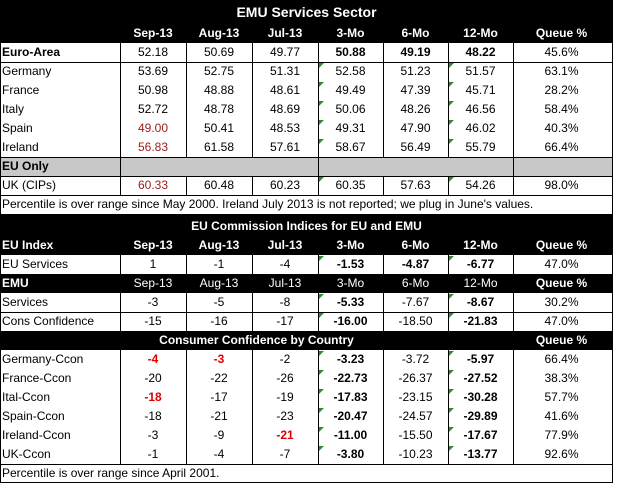 Image resolution: width=622 pixels, height=483 pixels. What do you see at coordinates (561, 52) in the screenshot?
I see `data-cell: 45.6%` at bounding box center [561, 52].